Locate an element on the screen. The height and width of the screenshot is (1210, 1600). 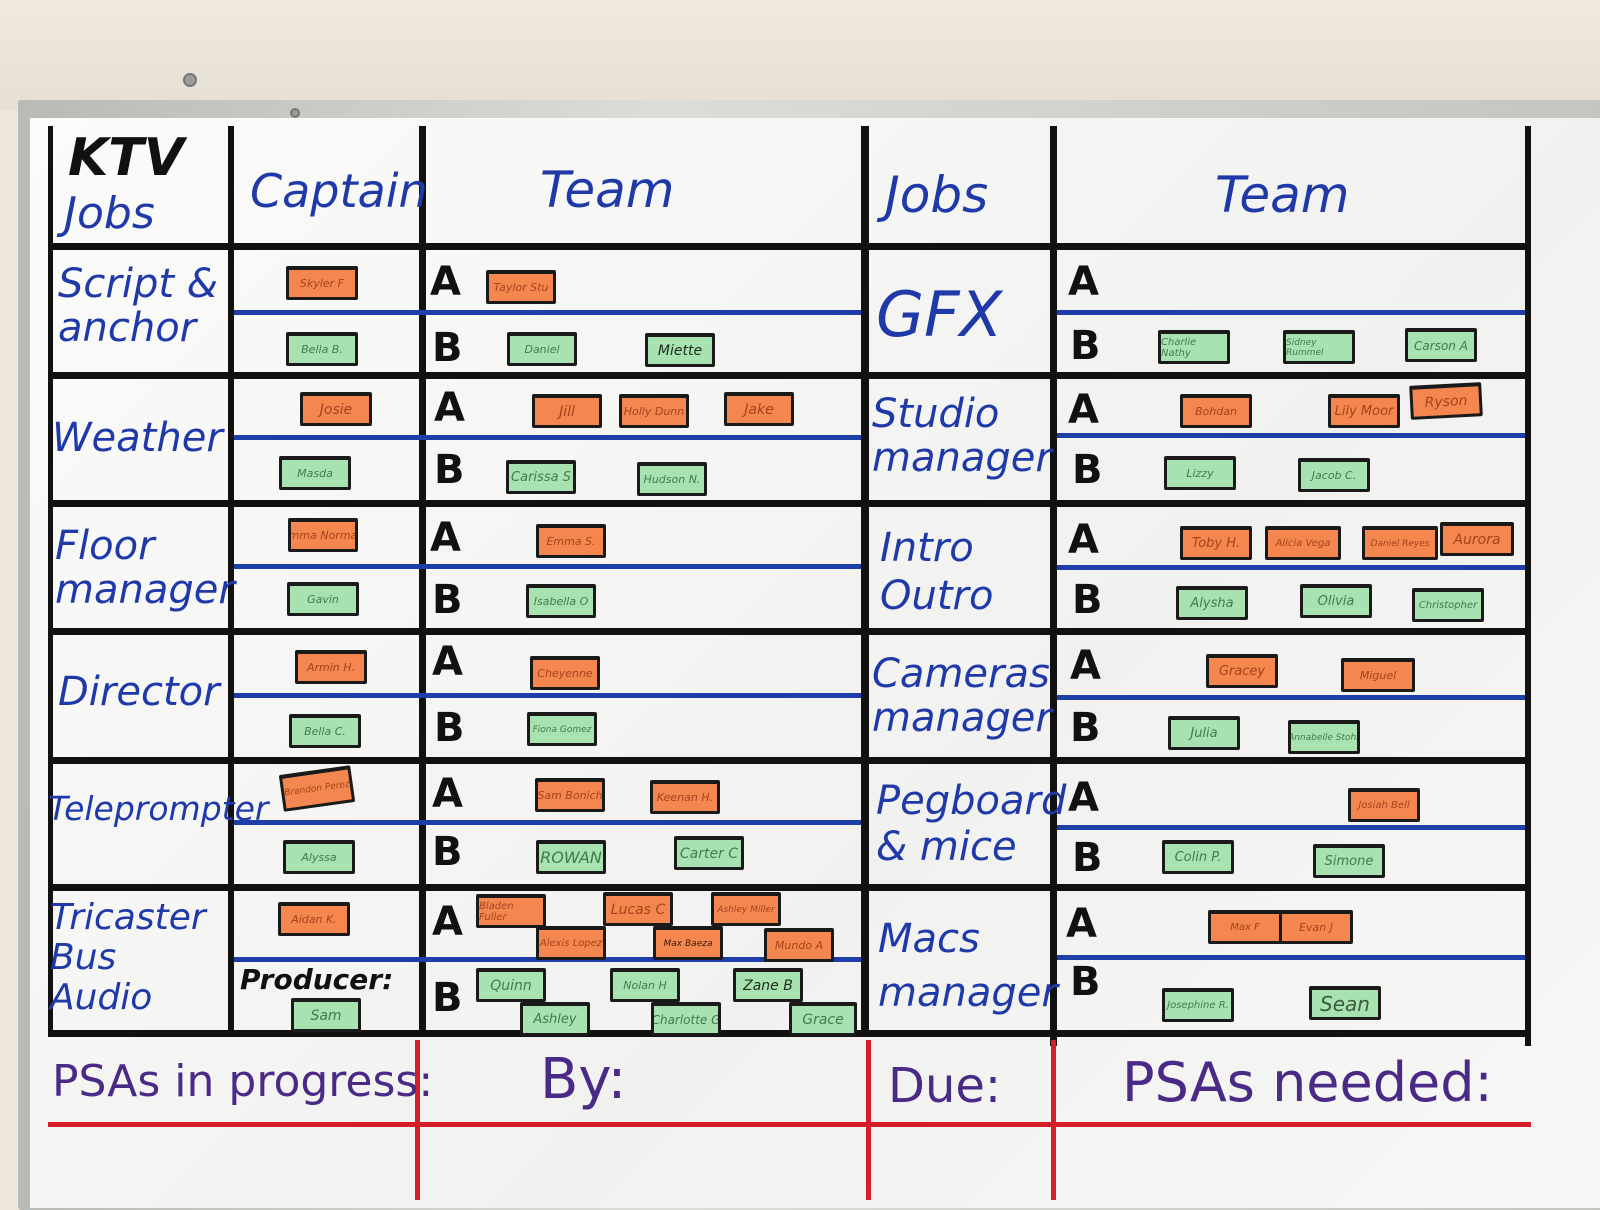
name-magnet: Aurora is located at coordinates (1477, 539).